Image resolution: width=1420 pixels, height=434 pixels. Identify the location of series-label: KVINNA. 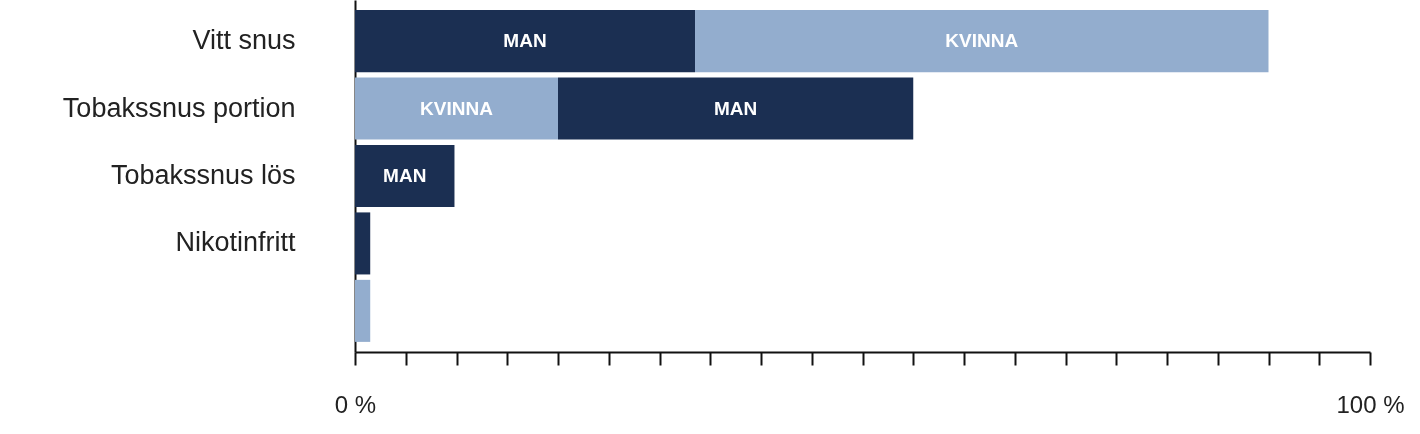
(457, 108).